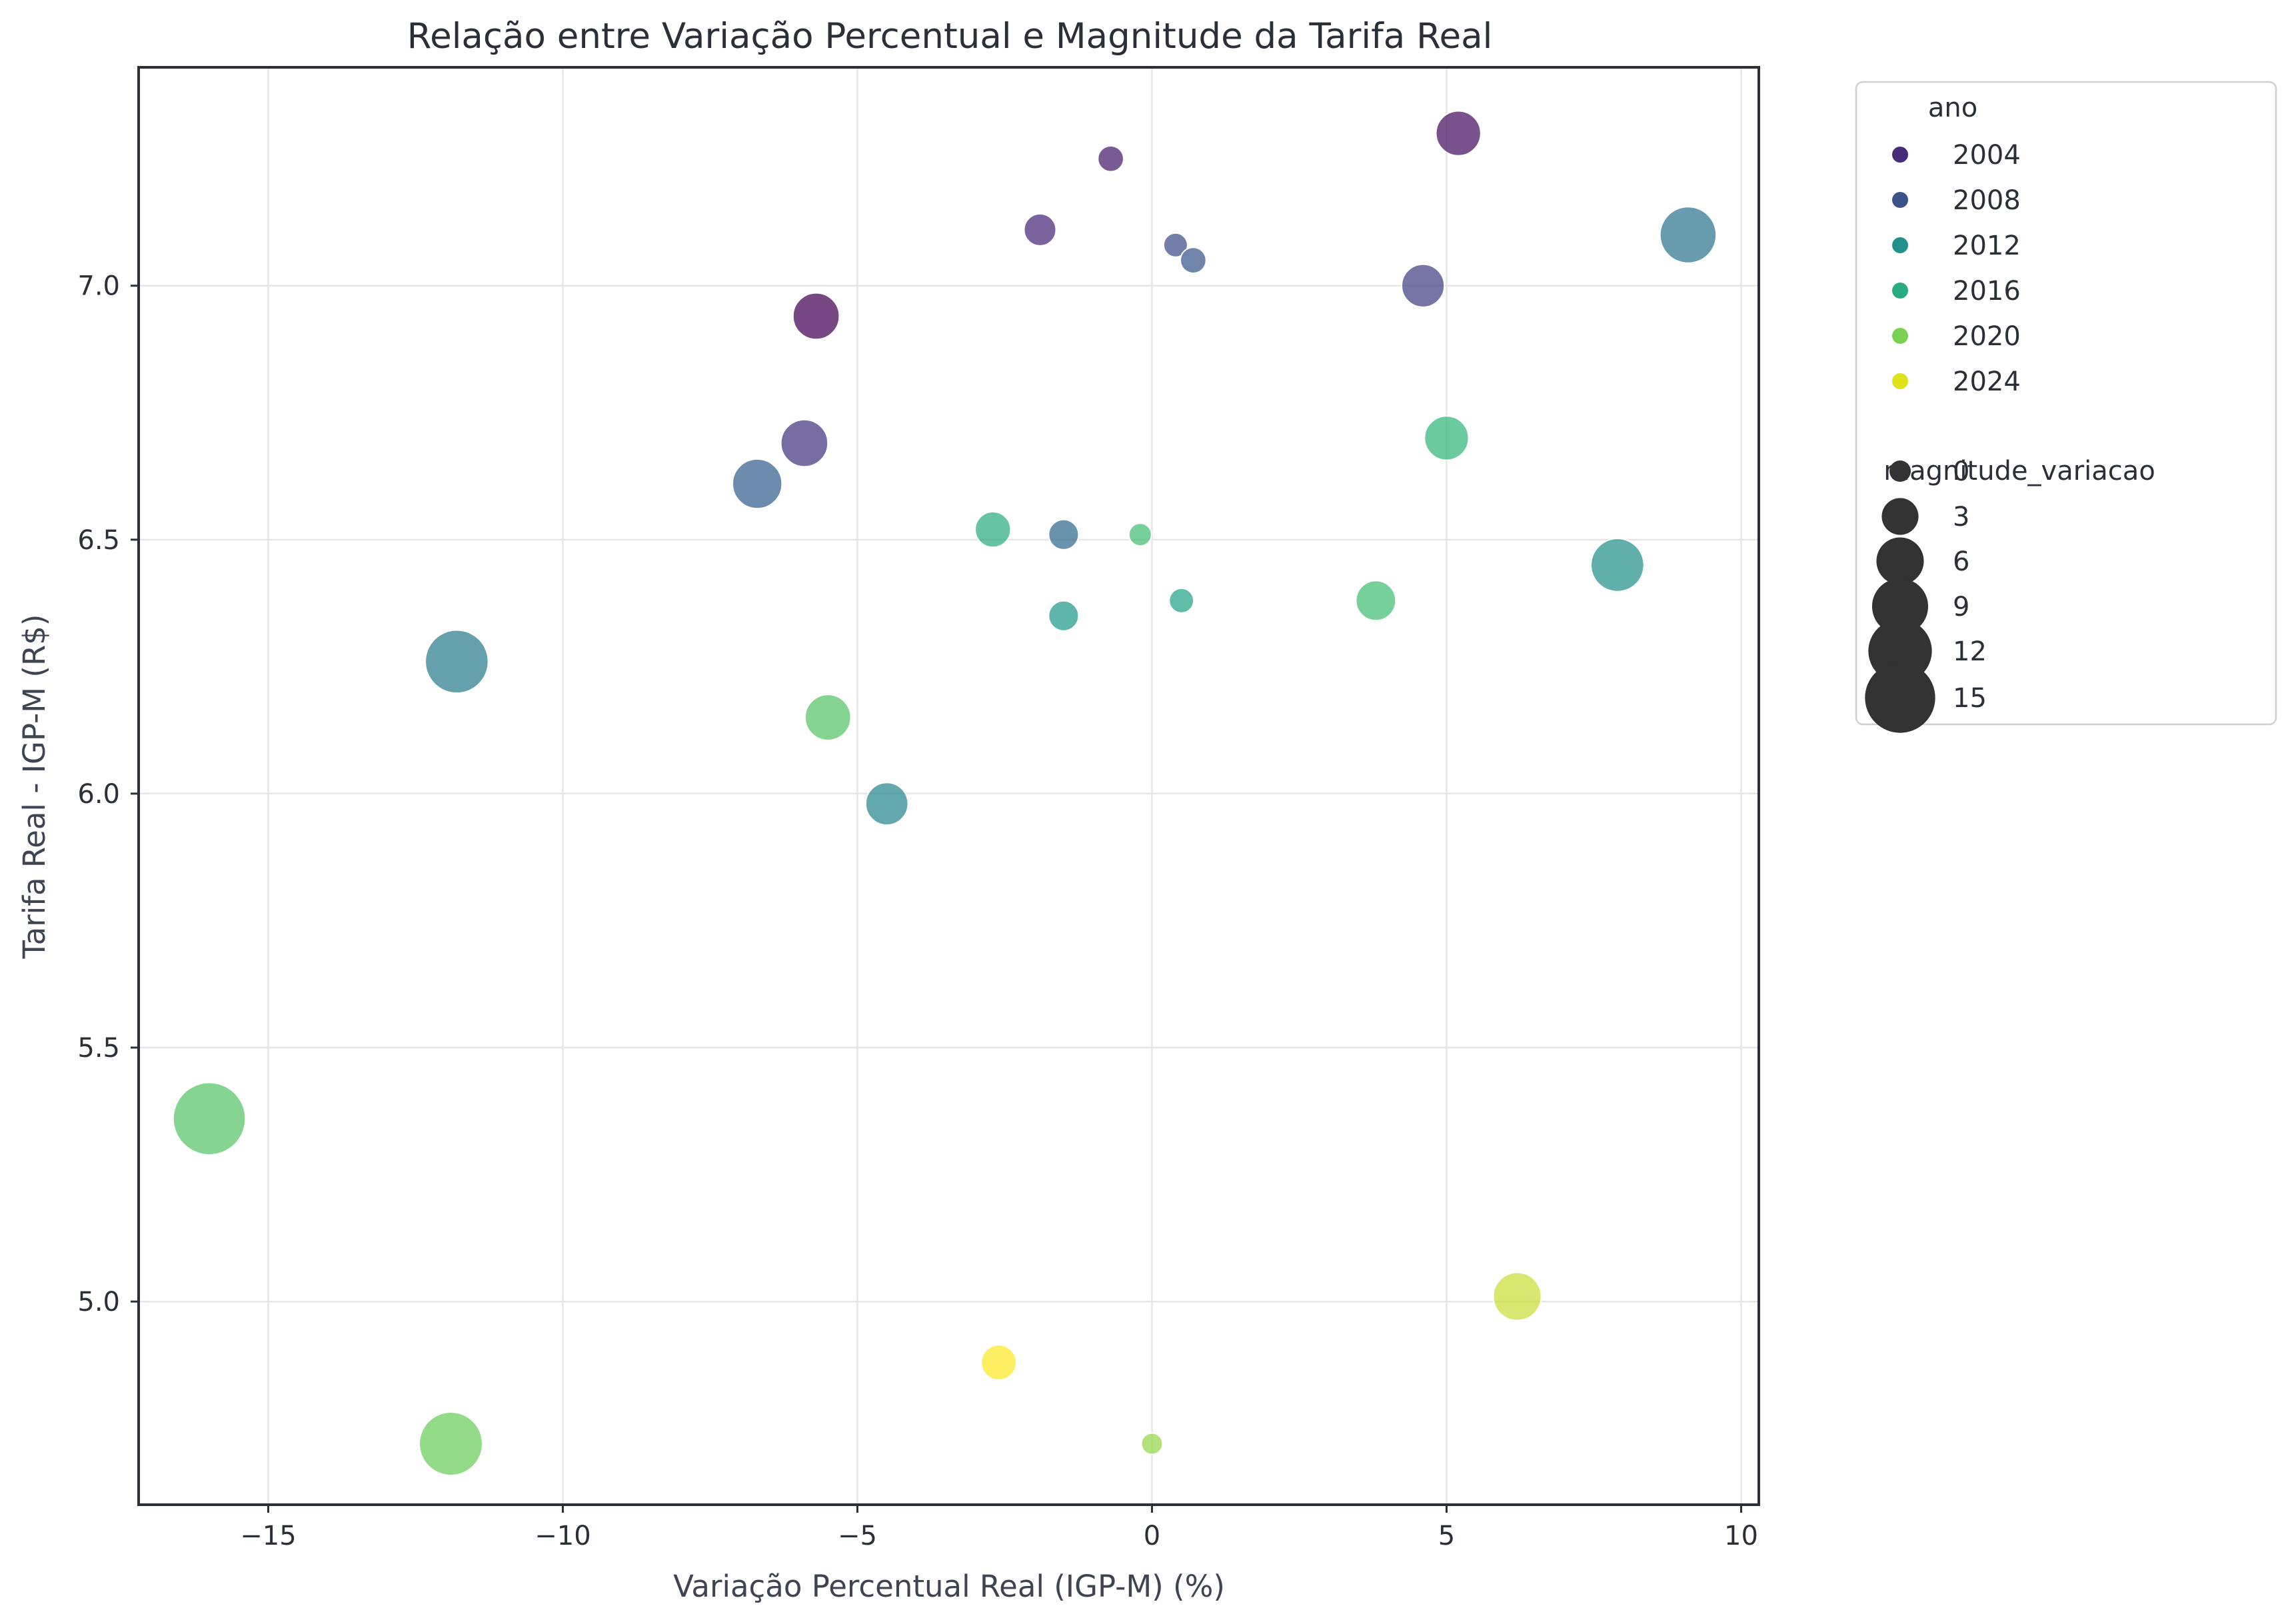 The width and height of the screenshot is (2296, 1624). Describe the element at coordinates (999, 1528) in the screenshot. I see `x-axis-ticks: −15 −10 −5 0 5 10` at that location.